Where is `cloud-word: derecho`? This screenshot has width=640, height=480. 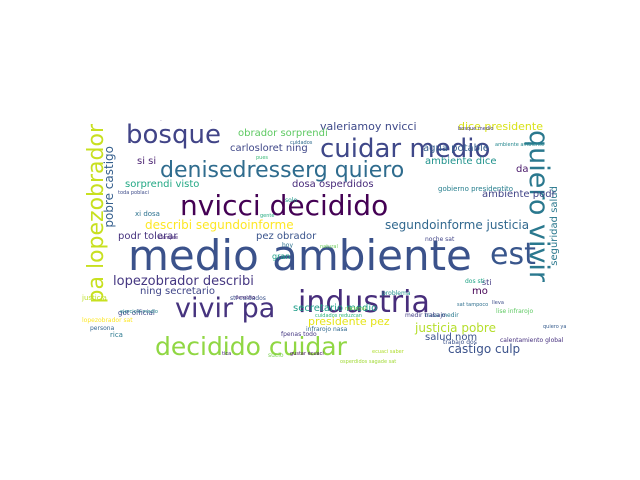
cloud-word: derecho is located at coordinates (245, 298).